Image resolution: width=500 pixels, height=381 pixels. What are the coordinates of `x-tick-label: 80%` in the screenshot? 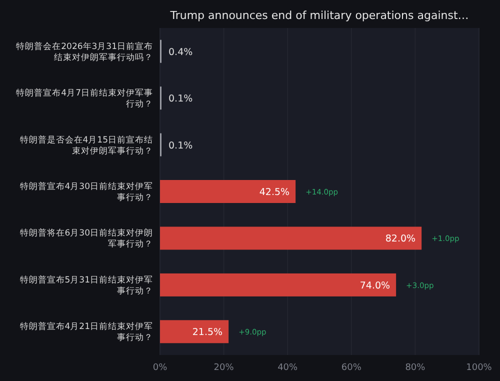 It's located at (415, 368).